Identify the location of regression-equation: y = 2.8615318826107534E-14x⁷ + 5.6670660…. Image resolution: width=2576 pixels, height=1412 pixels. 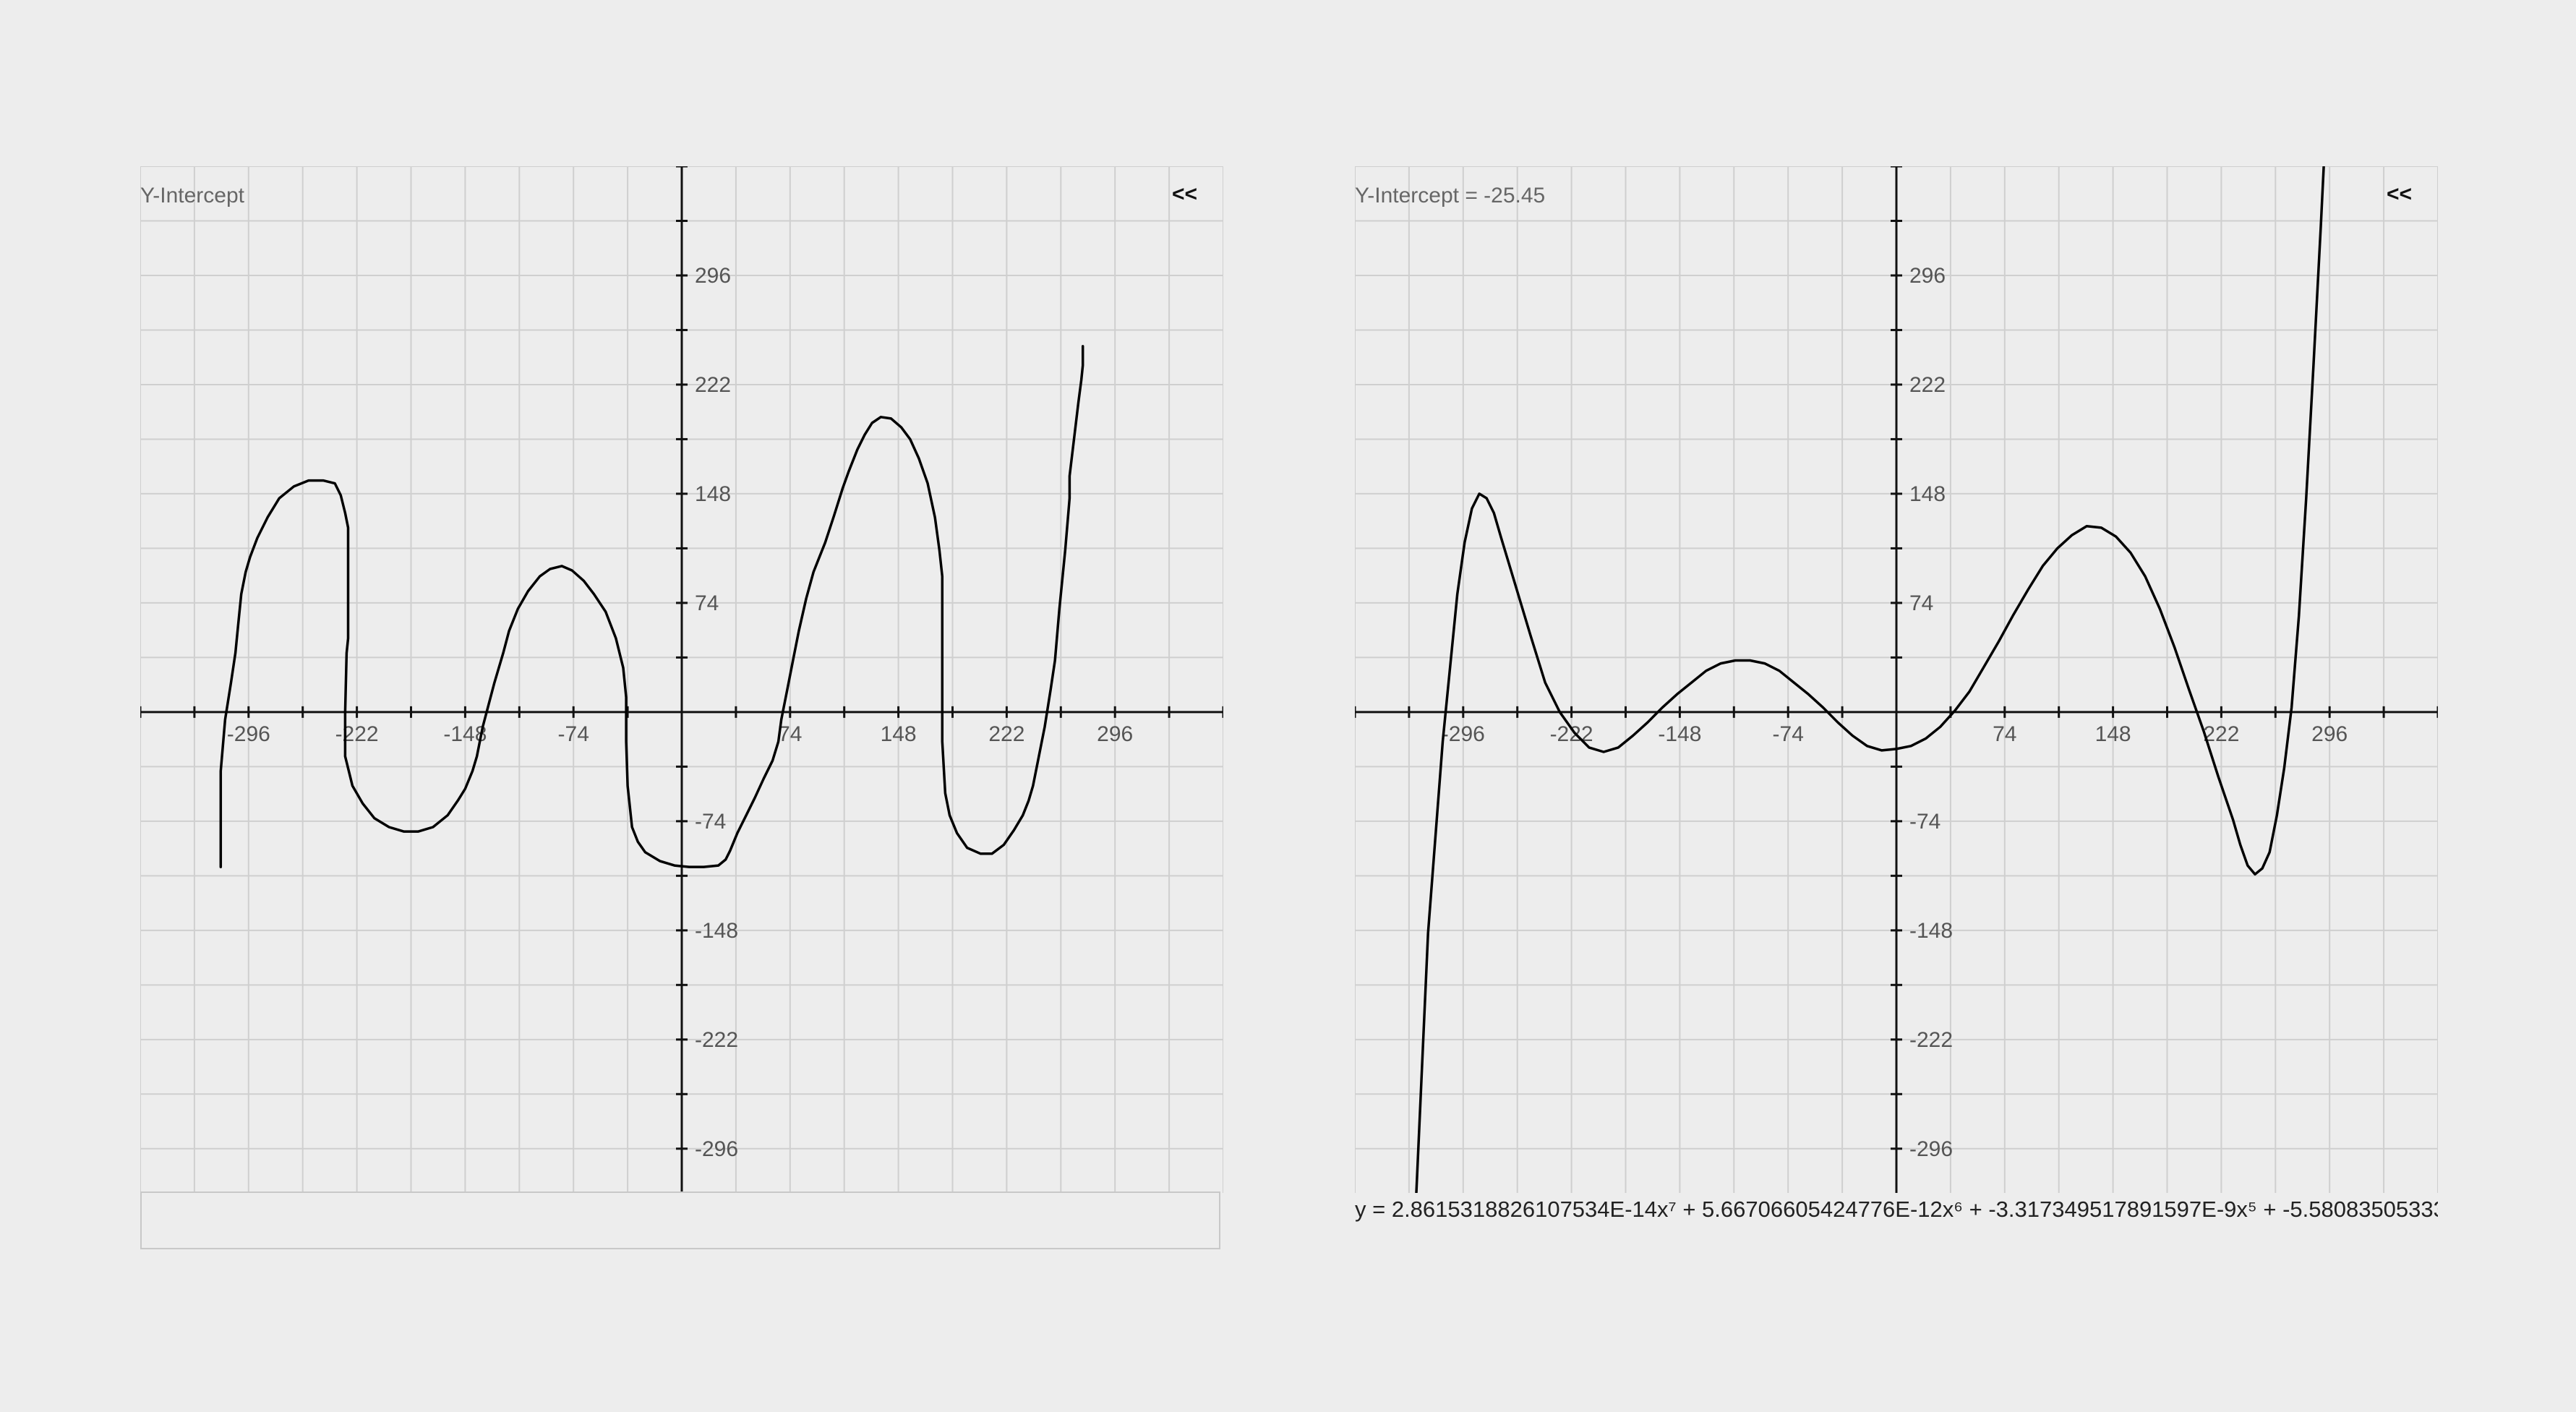
(1897, 1209).